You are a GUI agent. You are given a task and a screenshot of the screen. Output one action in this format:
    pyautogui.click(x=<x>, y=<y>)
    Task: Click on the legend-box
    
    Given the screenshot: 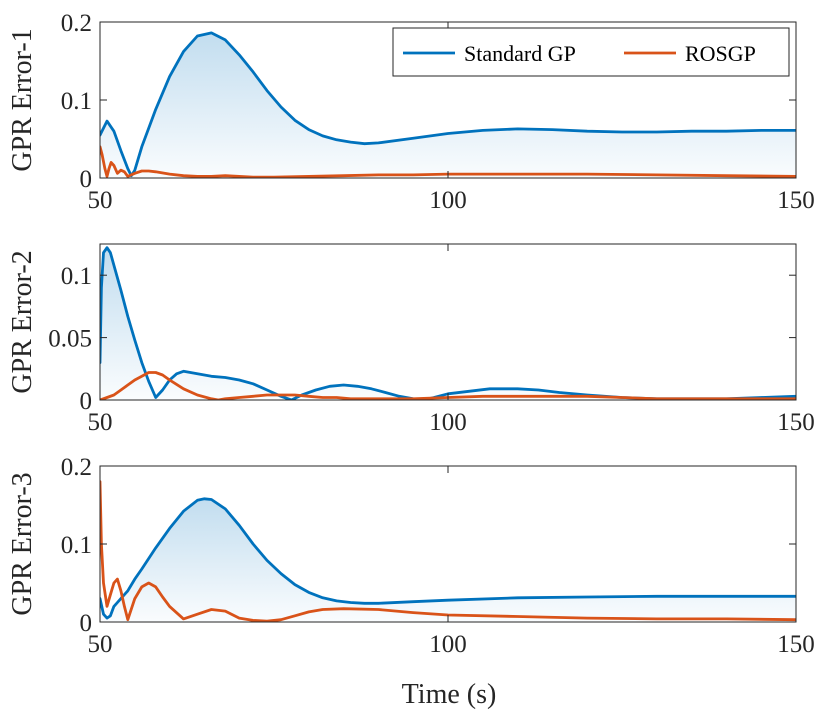 What is the action you would take?
    pyautogui.click(x=591, y=52)
    